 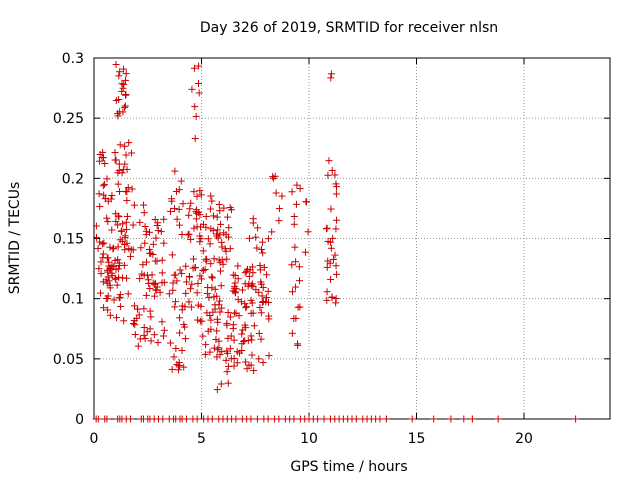 What do you see at coordinates (15, 238) in the screenshot?
I see `y-axis-label: SRMTID / TECUs` at bounding box center [15, 238].